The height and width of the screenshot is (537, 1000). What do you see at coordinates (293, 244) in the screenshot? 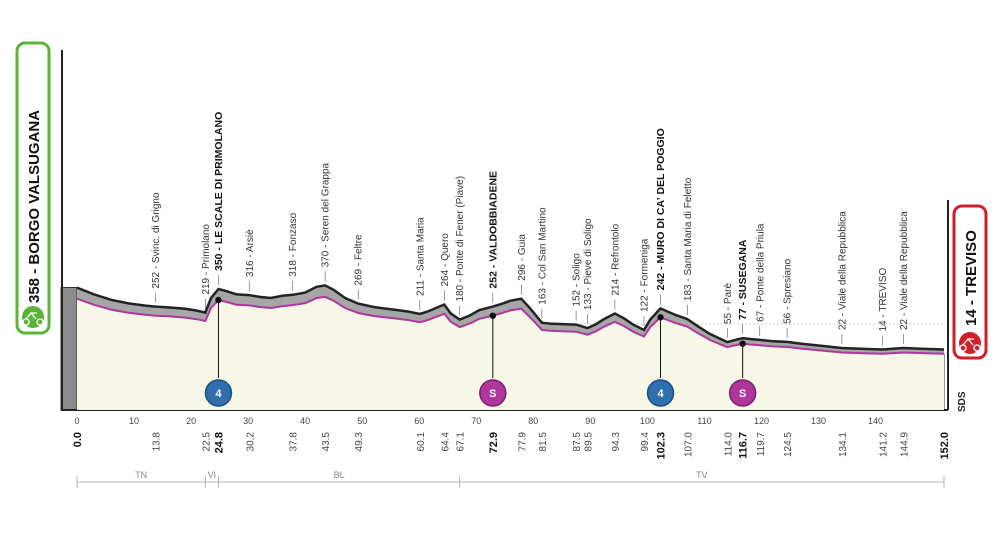
I see `place-label: 318 - Fonzaso` at bounding box center [293, 244].